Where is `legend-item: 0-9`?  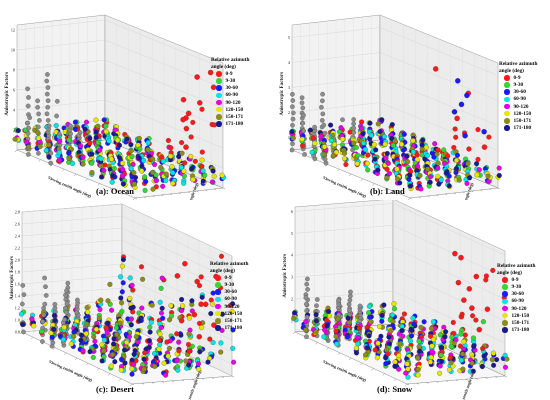
legend-item: 0-9 is located at coordinates (230, 73).